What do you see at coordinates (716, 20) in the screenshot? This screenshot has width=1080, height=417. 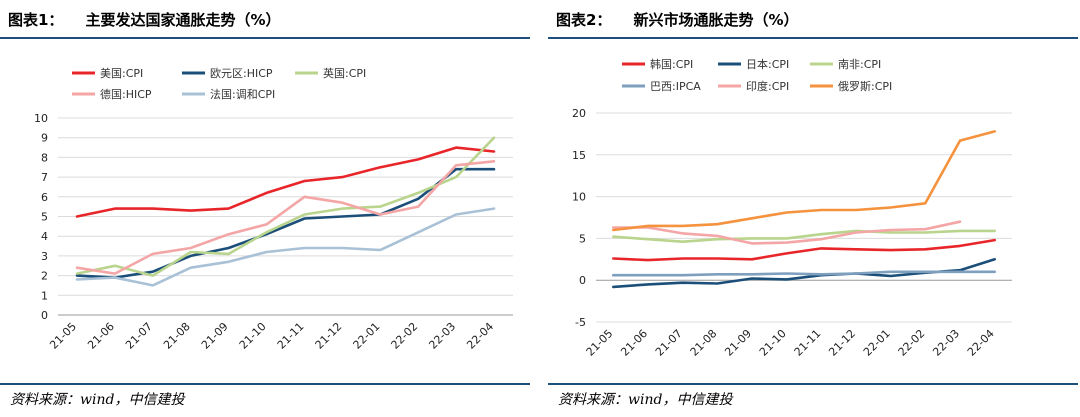 I see `chart-title-text: 新兴市场通胀走势（%）` at bounding box center [716, 20].